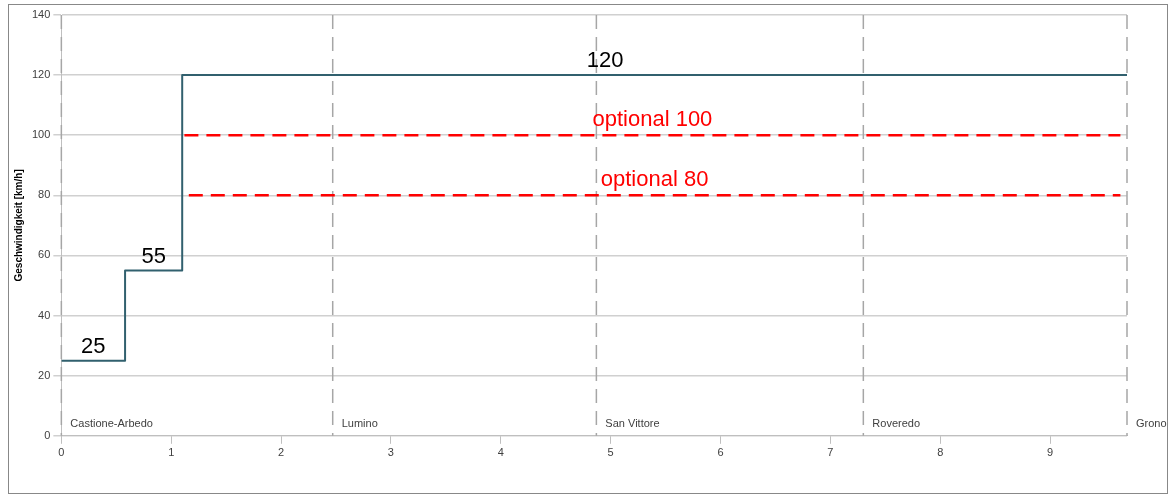 The image size is (1170, 498). I want to click on x-tick-label: 6, so click(720, 452).